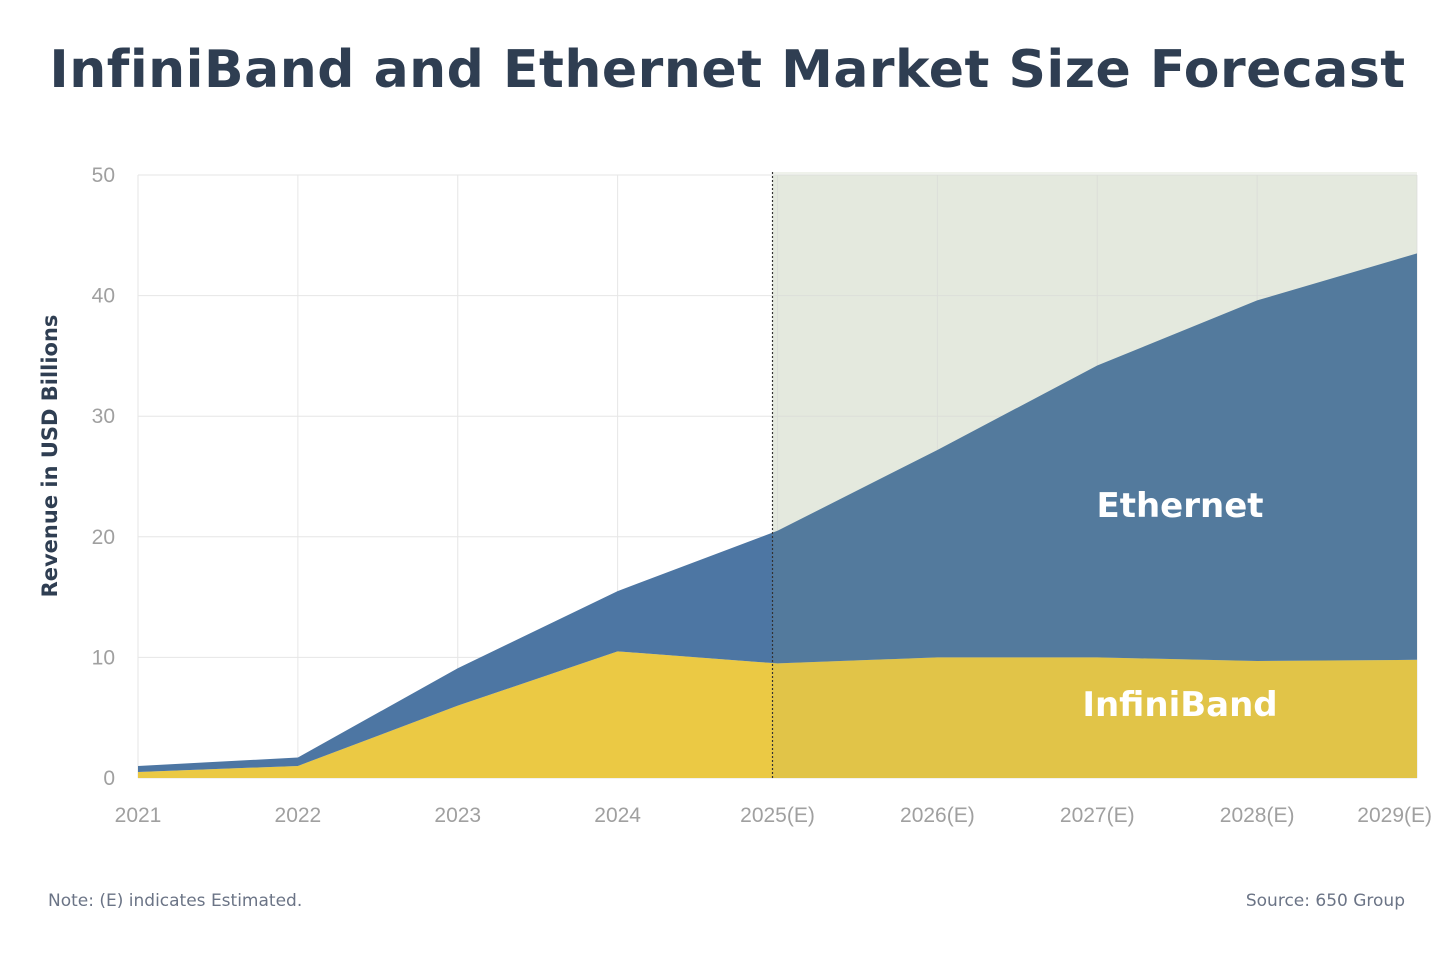 The image size is (1455, 960). I want to click on series-label-infiniband: InfiniBand, so click(1179, 705).